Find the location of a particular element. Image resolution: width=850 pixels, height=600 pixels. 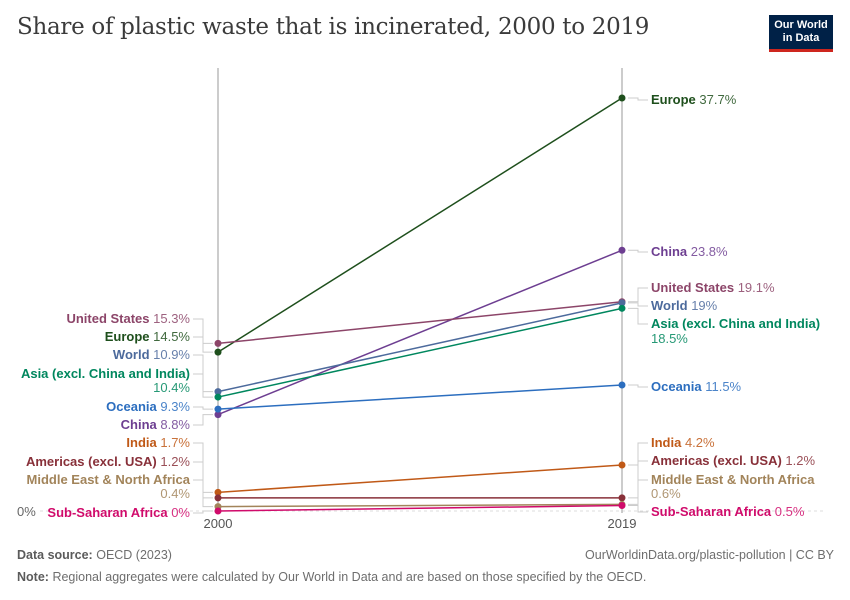

series-value: 0.5% is located at coordinates (788, 511).